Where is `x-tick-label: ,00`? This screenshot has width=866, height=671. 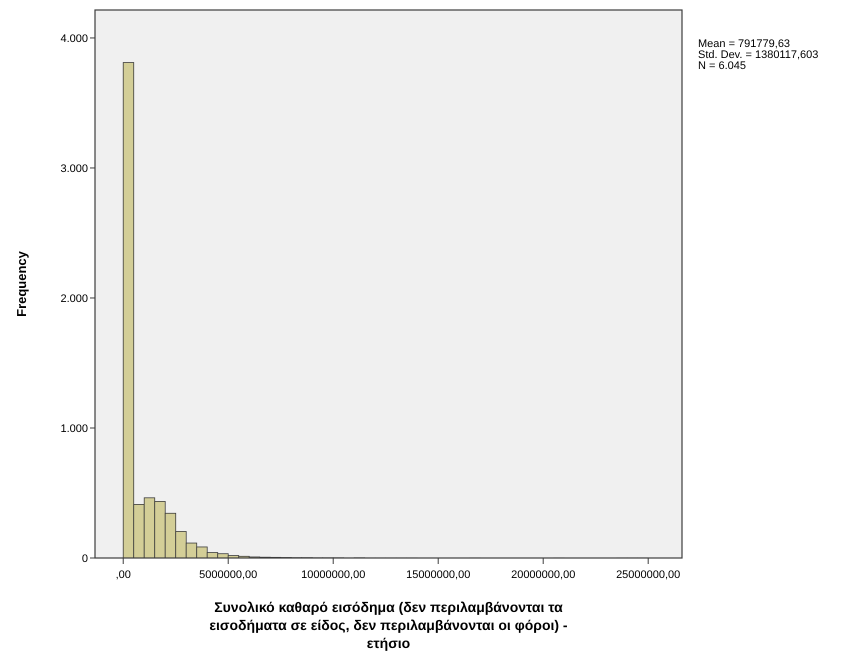
x-tick-label: ,00 is located at coordinates (123, 575).